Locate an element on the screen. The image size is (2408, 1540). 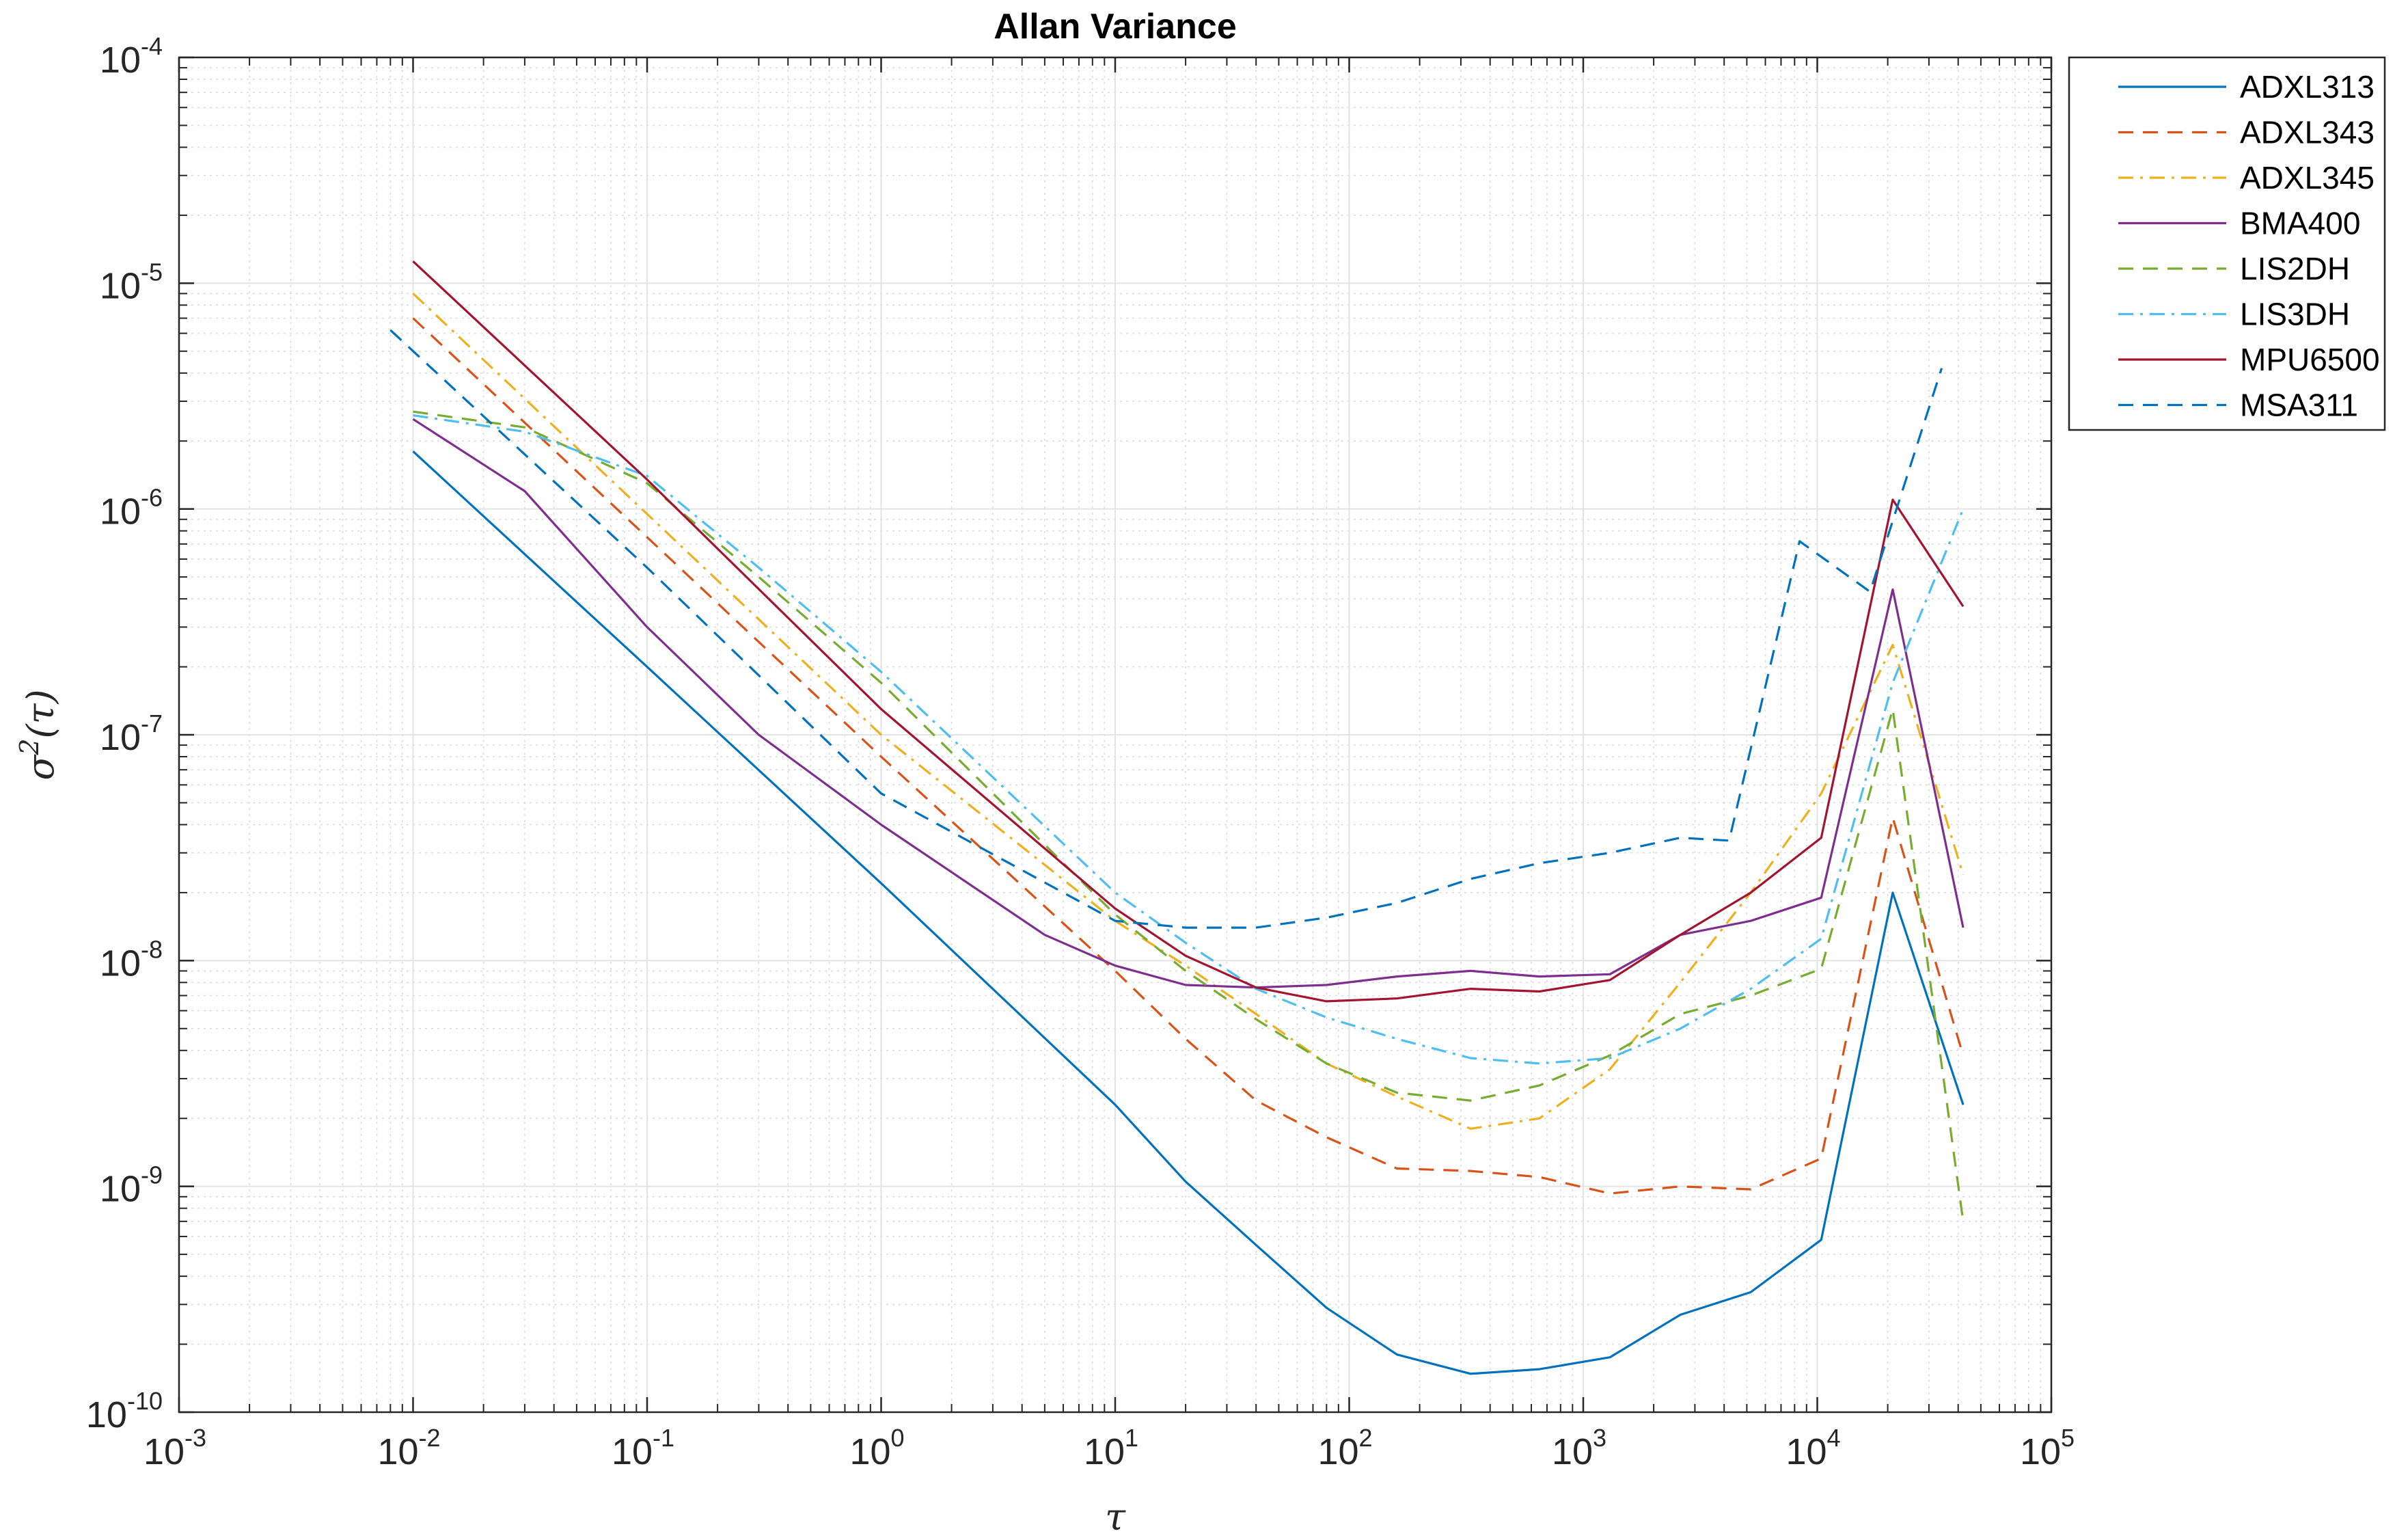
x-tick-labels: 10⁻³ 10⁻² 10⁻¹ 10⁰ 10¹ 10² 10³ 10⁴ 10⁵ is located at coordinates (1109, 1448).